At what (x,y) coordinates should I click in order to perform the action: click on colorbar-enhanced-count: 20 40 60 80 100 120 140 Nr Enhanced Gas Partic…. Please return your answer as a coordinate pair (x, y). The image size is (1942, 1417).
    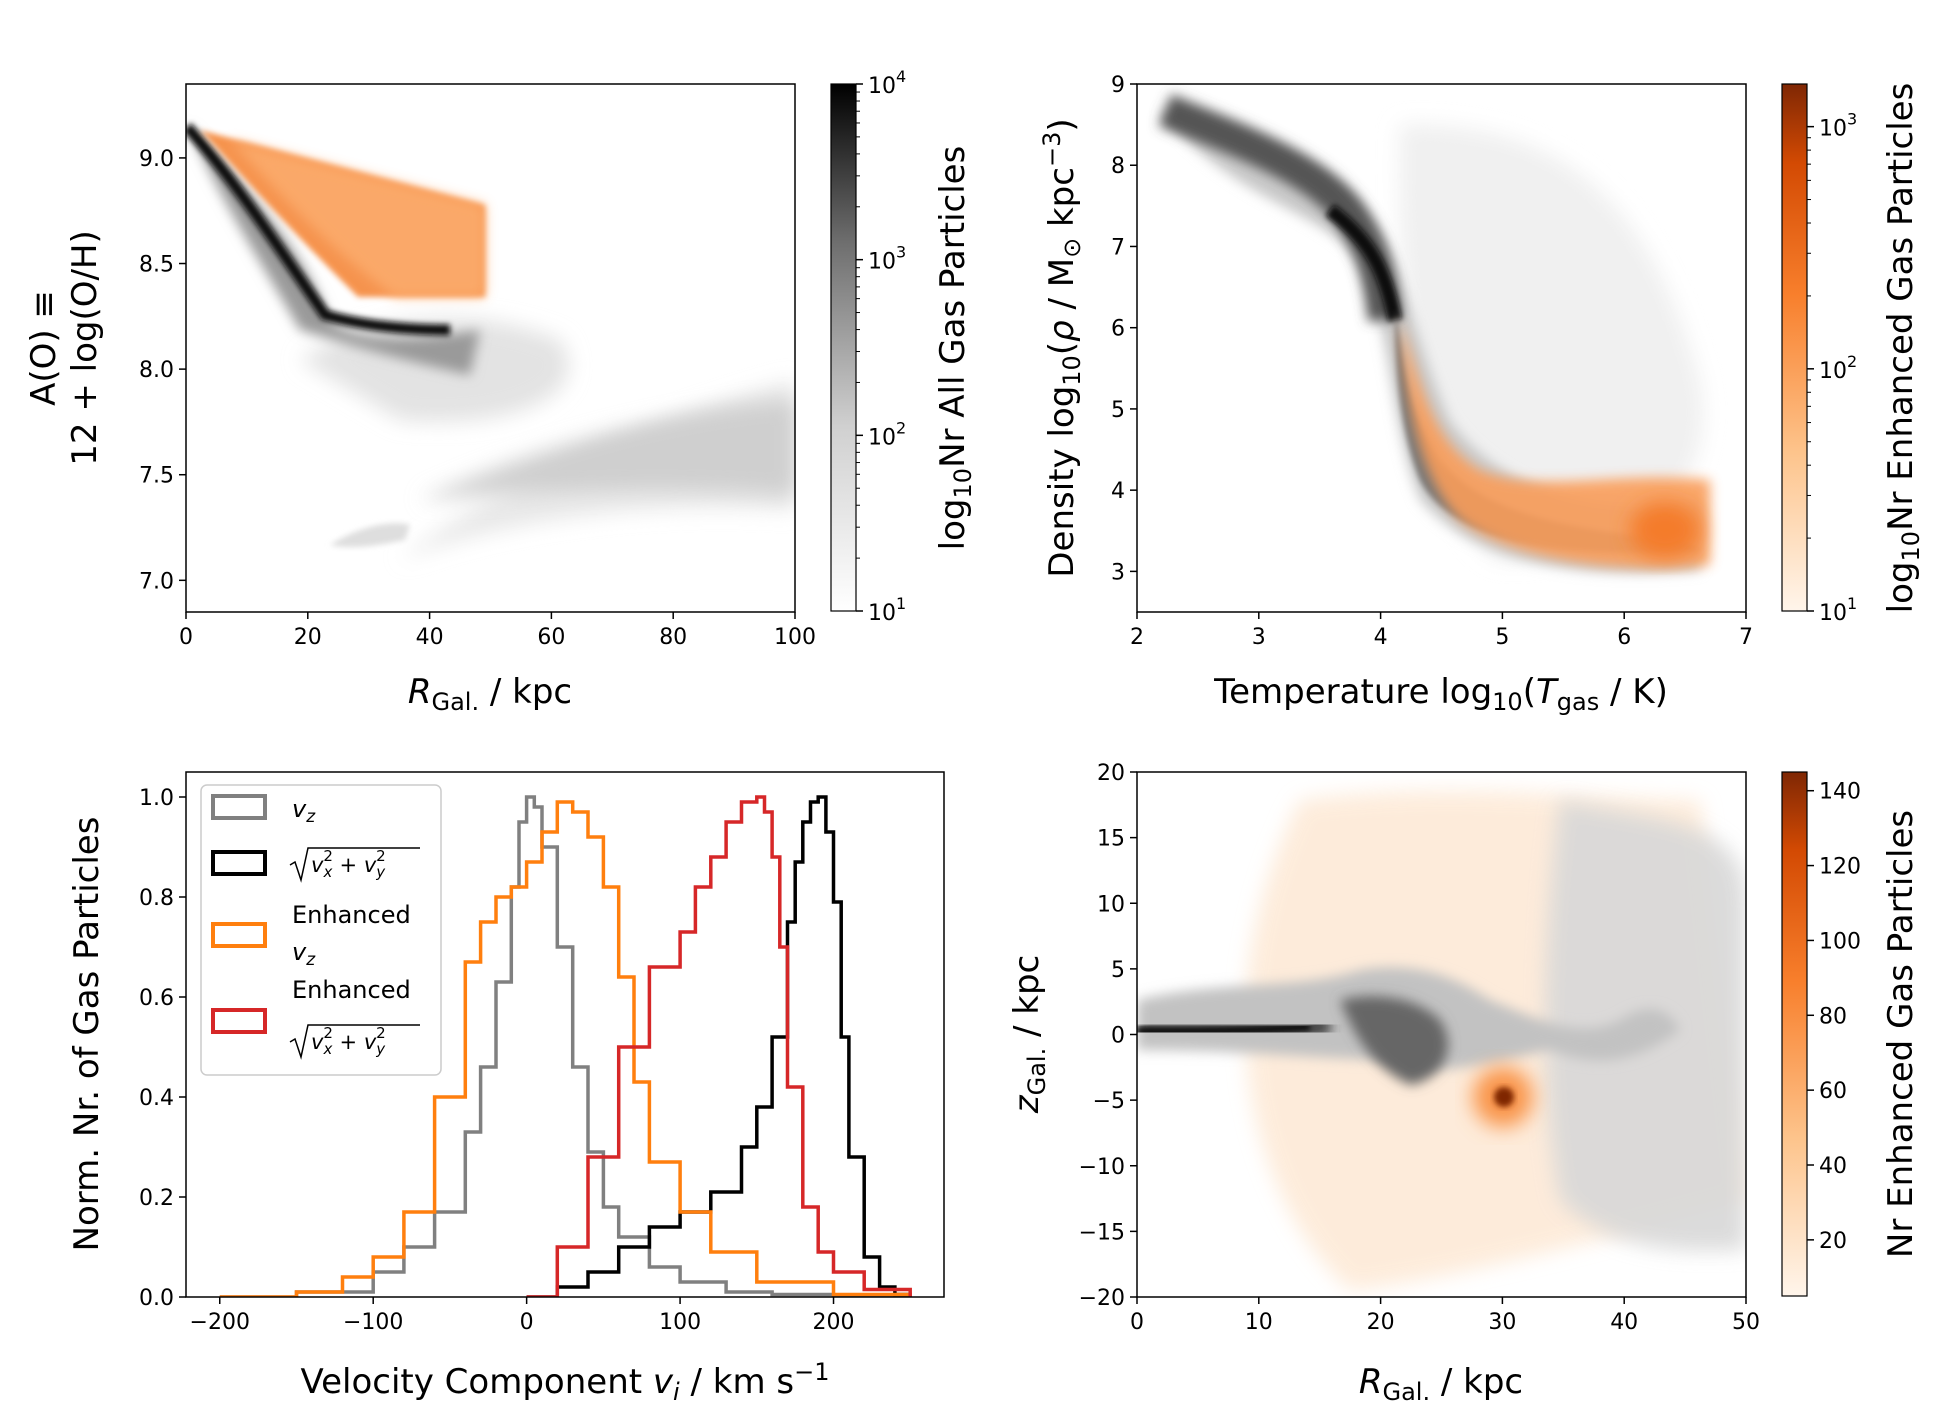
    Looking at the image, I should click on (1851, 1034).